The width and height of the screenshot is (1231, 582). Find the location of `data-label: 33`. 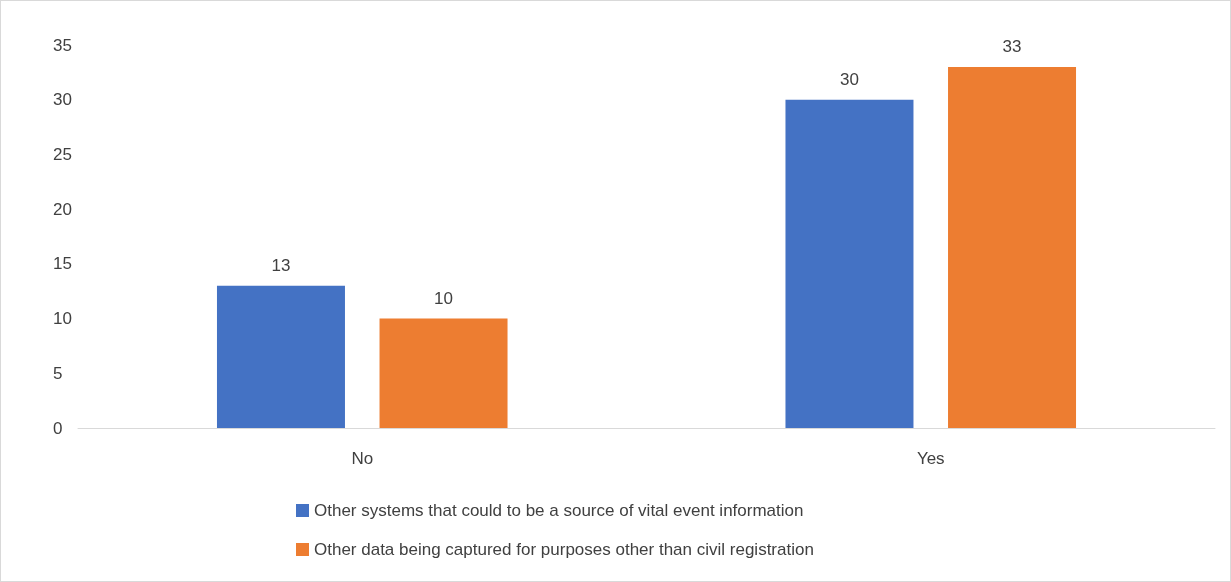

data-label: 33 is located at coordinates (1012, 46).